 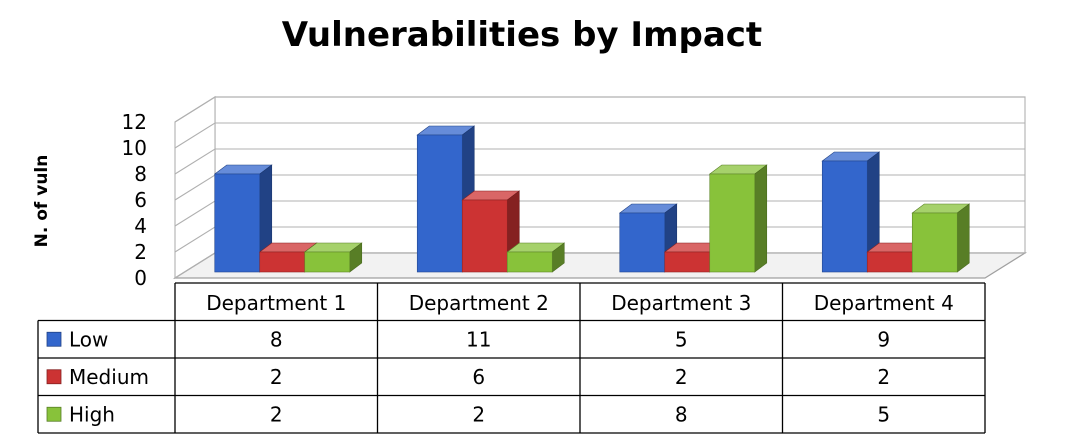 What do you see at coordinates (54, 339) in the screenshot?
I see `legend-key-low` at bounding box center [54, 339].